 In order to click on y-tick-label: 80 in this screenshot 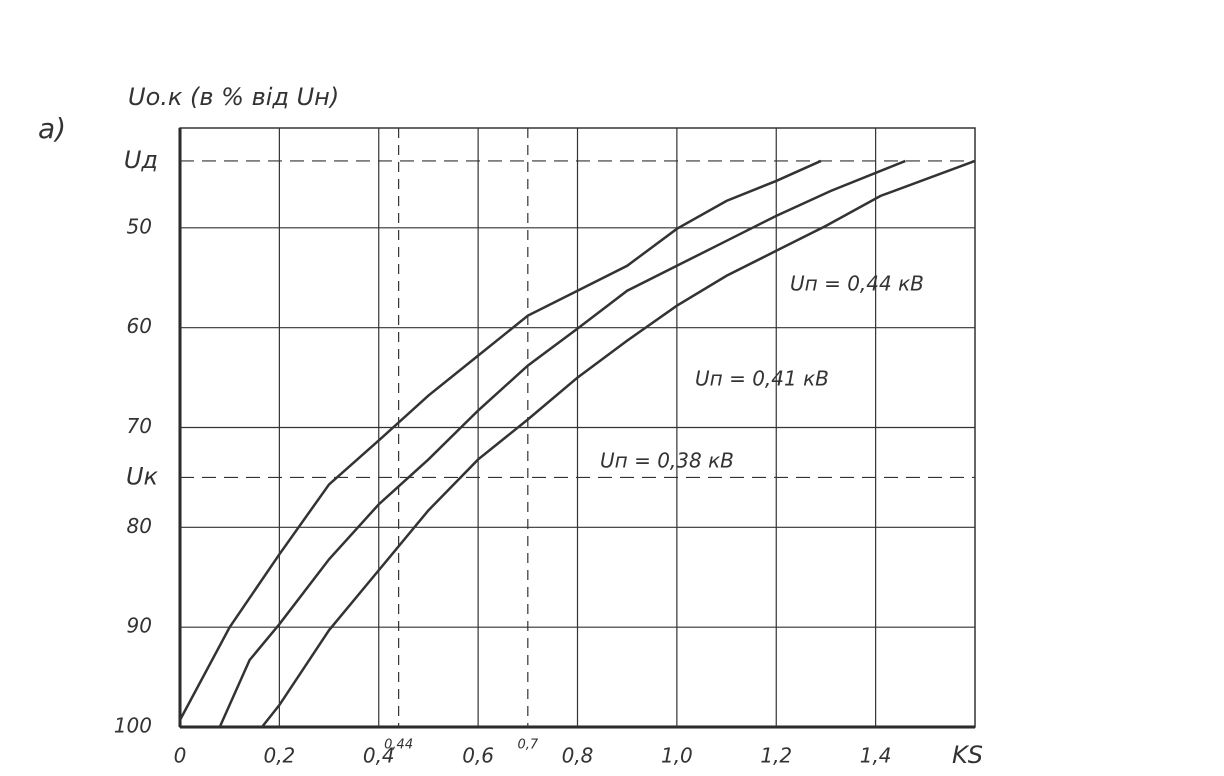, I will do `click(139, 526)`.